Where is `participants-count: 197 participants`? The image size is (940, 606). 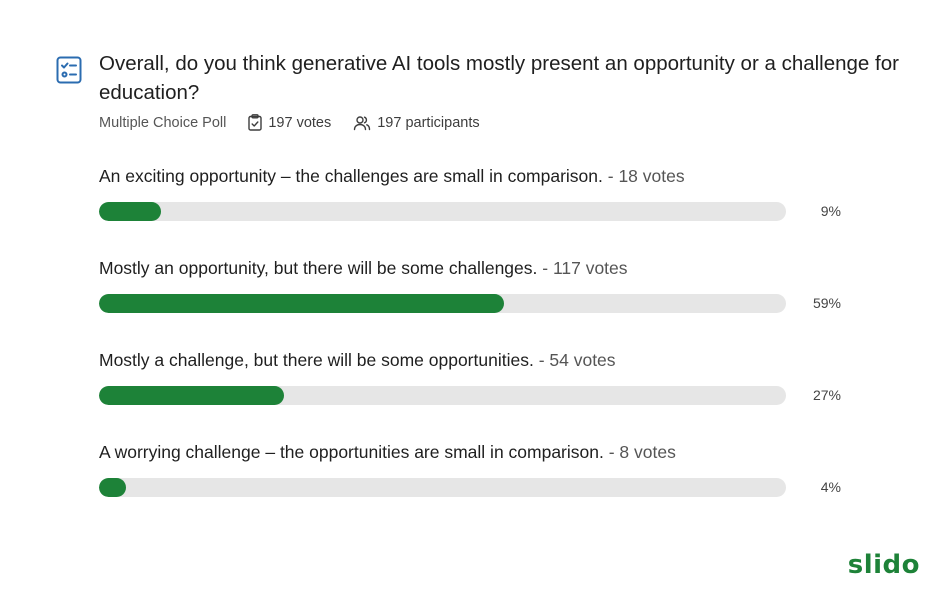 participants-count: 197 participants is located at coordinates (416, 122).